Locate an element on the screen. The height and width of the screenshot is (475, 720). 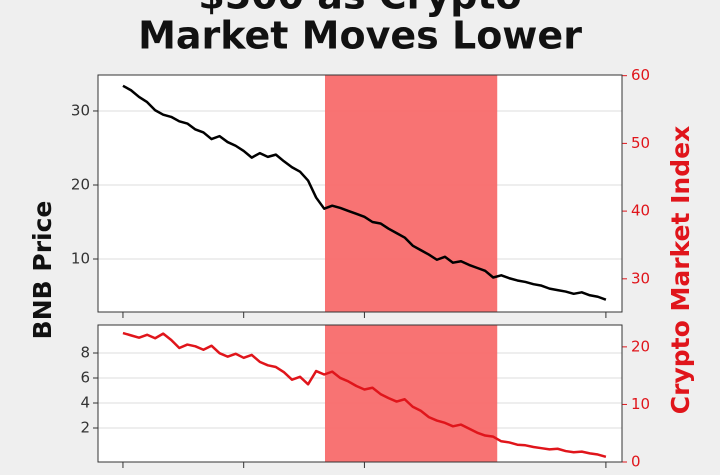
y-tick-label: 4 is located at coordinates (85, 403).